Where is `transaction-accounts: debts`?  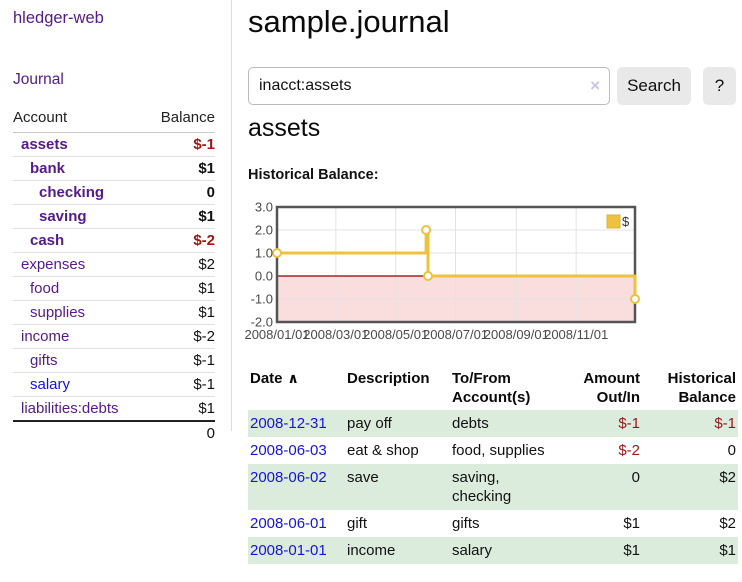 transaction-accounts: debts is located at coordinates (470, 423).